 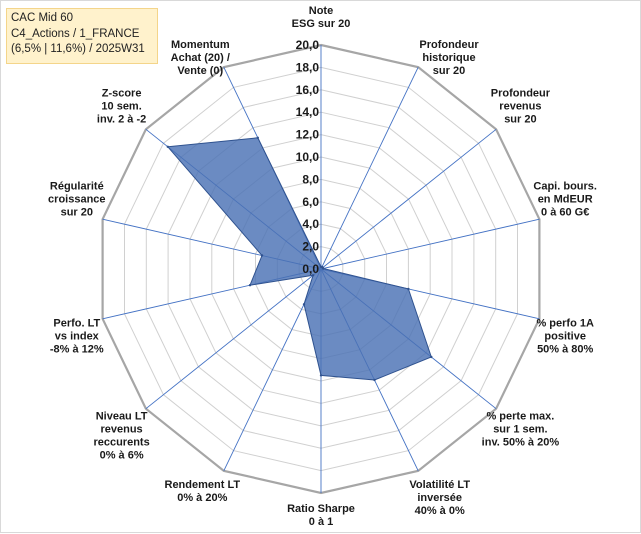 I want to click on axis-label-line: 40% à 0%, so click(x=440, y=511).